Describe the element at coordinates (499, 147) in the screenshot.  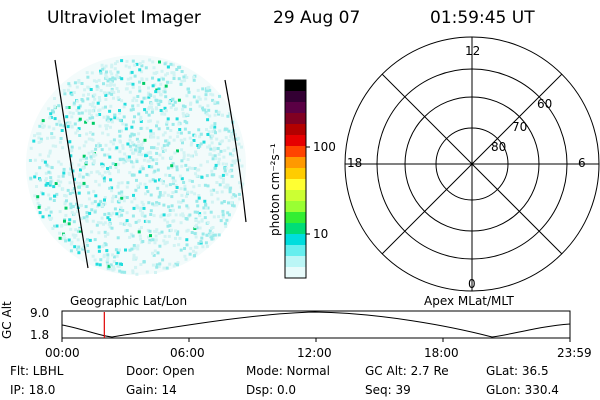
I see `lat-label-80: 80` at that location.